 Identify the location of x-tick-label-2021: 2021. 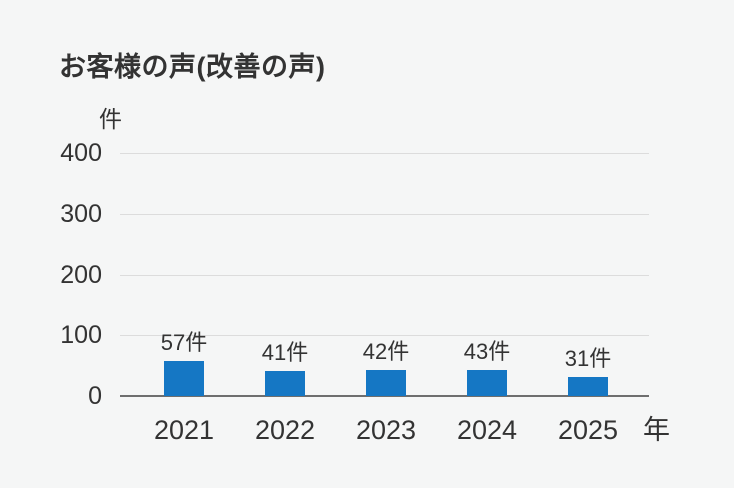
(184, 430).